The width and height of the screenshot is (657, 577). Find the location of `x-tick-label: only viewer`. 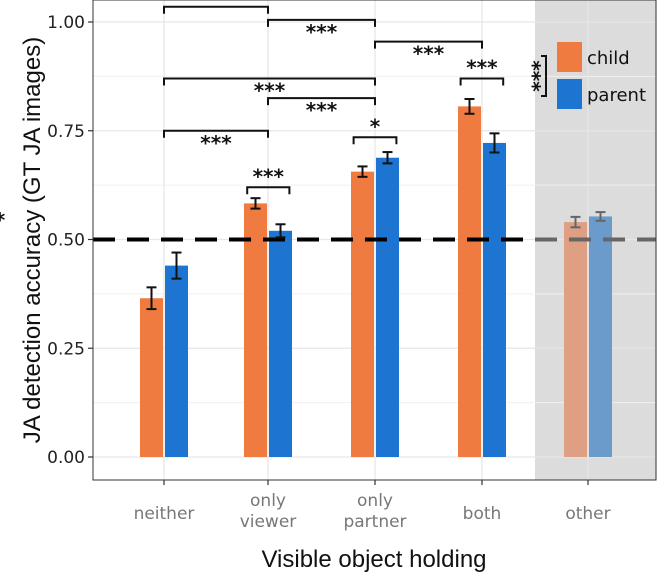

x-tick-label: only viewer is located at coordinates (268, 511).